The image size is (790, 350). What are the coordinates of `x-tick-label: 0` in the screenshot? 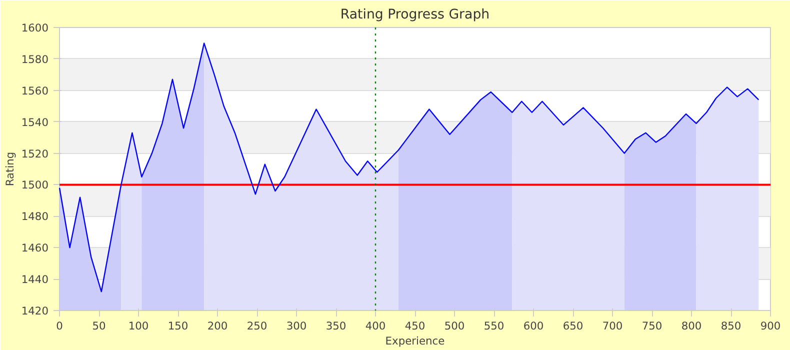 It's located at (60, 326).